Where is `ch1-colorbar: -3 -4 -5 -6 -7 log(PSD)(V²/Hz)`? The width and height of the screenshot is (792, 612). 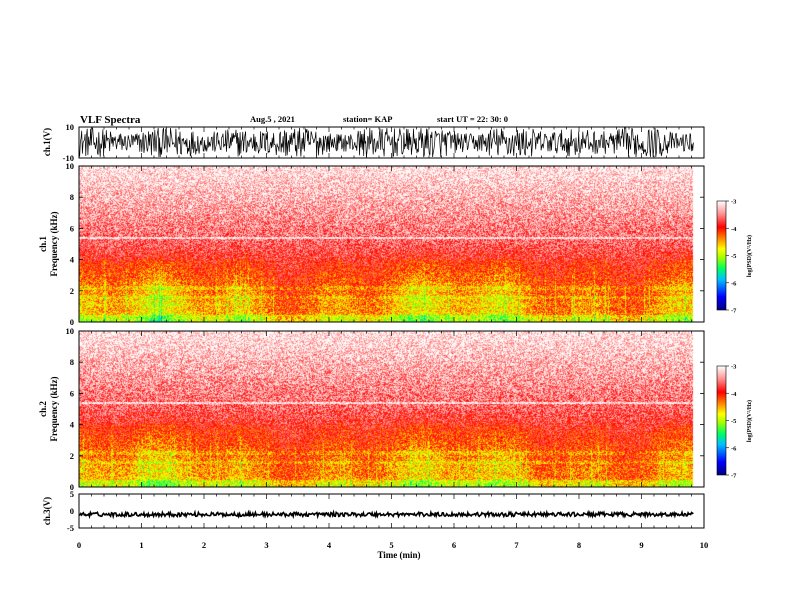
ch1-colorbar: -3 -4 -5 -6 -7 log(PSD)(V²/Hz) is located at coordinates (734, 257).